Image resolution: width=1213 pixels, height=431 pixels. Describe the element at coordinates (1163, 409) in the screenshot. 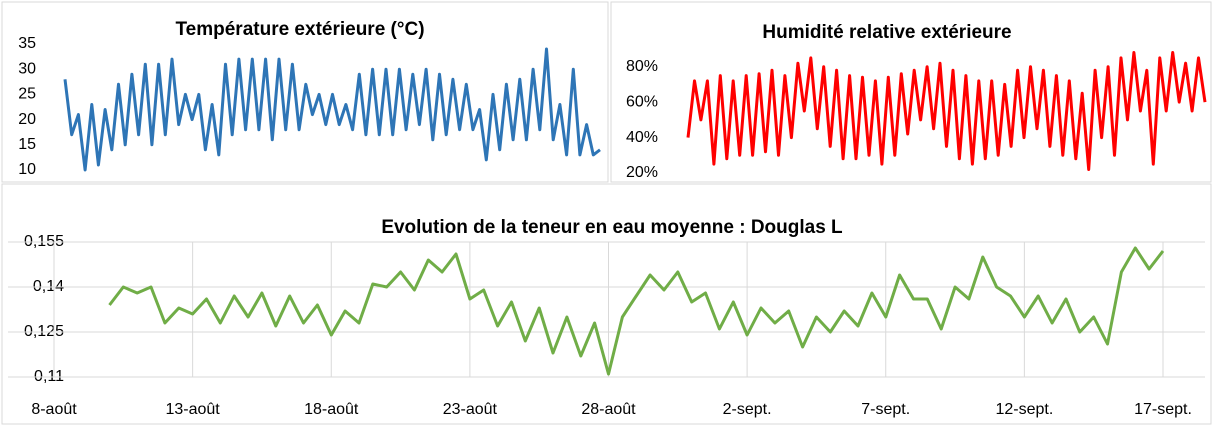

I see `x-tick-label: 17-sept.` at that location.